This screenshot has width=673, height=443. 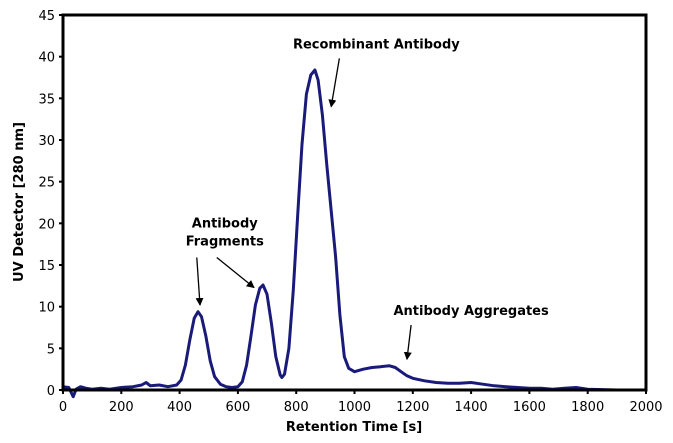 What do you see at coordinates (296, 407) in the screenshot?
I see `x-tick-label: 800` at bounding box center [296, 407].